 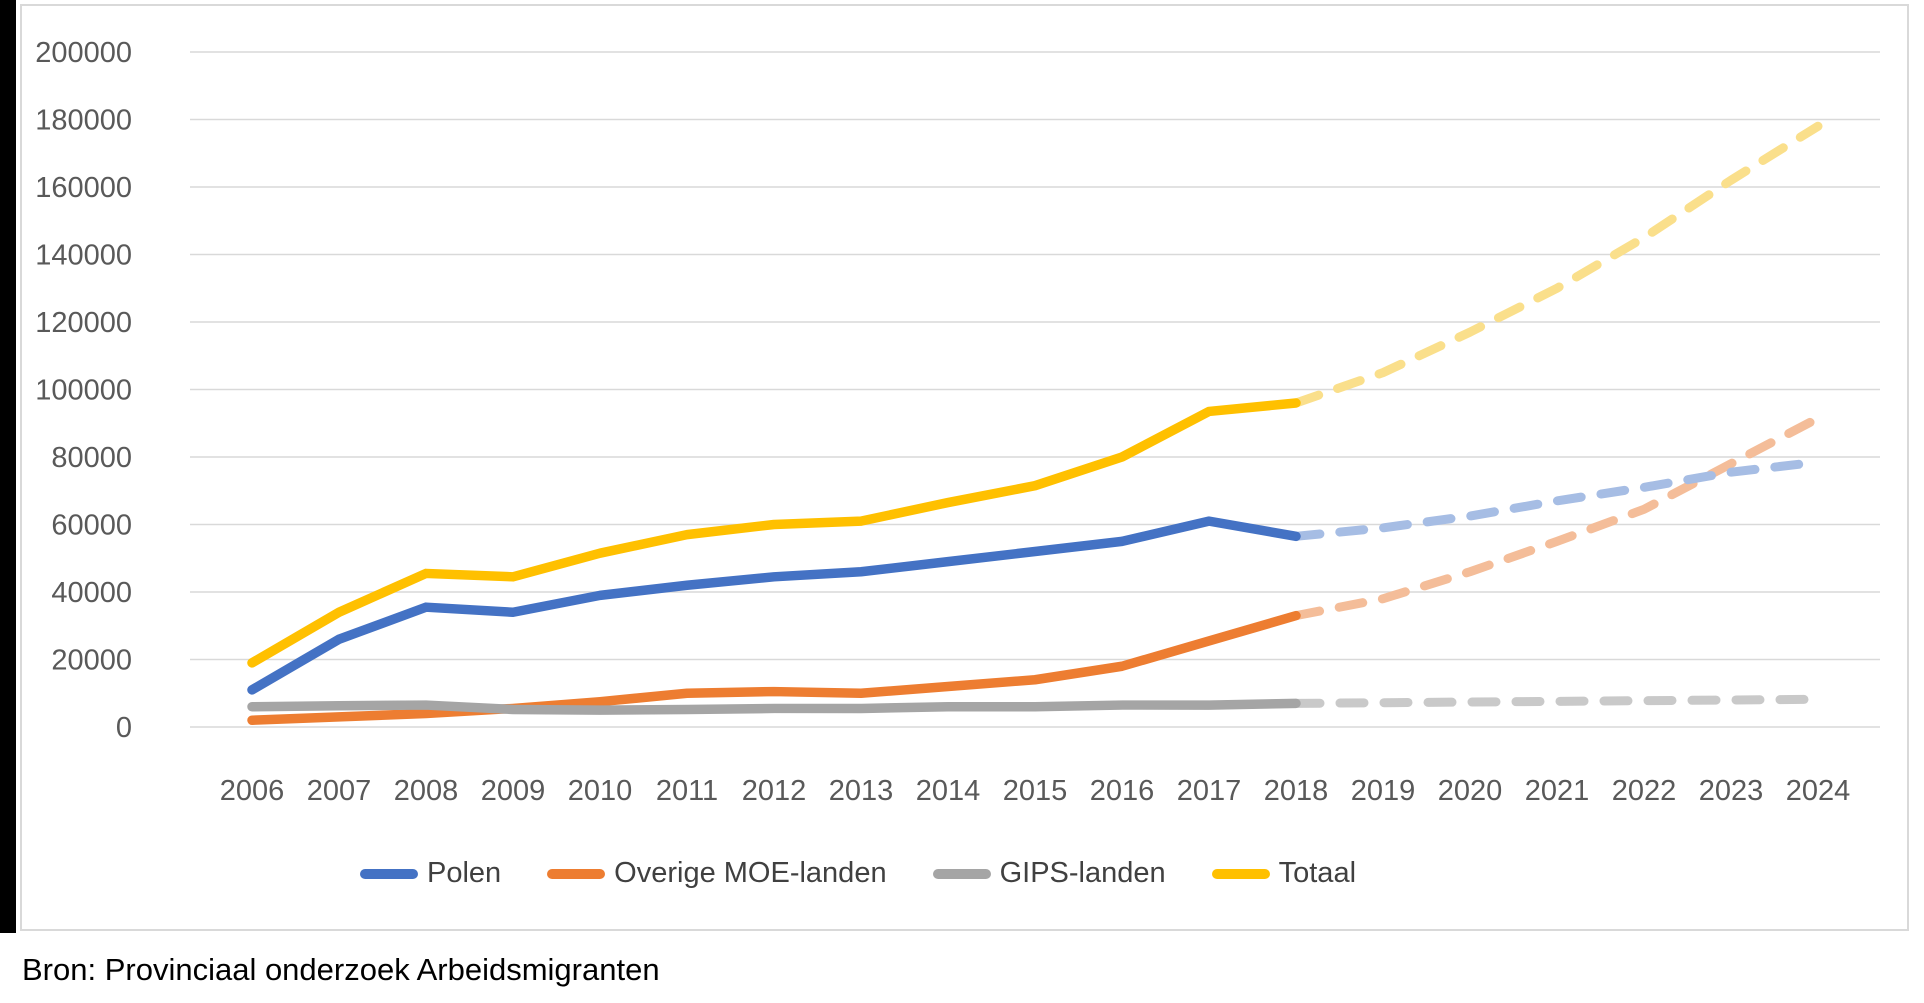 I want to click on y-tick-label: 80000, so click(x=91, y=458).